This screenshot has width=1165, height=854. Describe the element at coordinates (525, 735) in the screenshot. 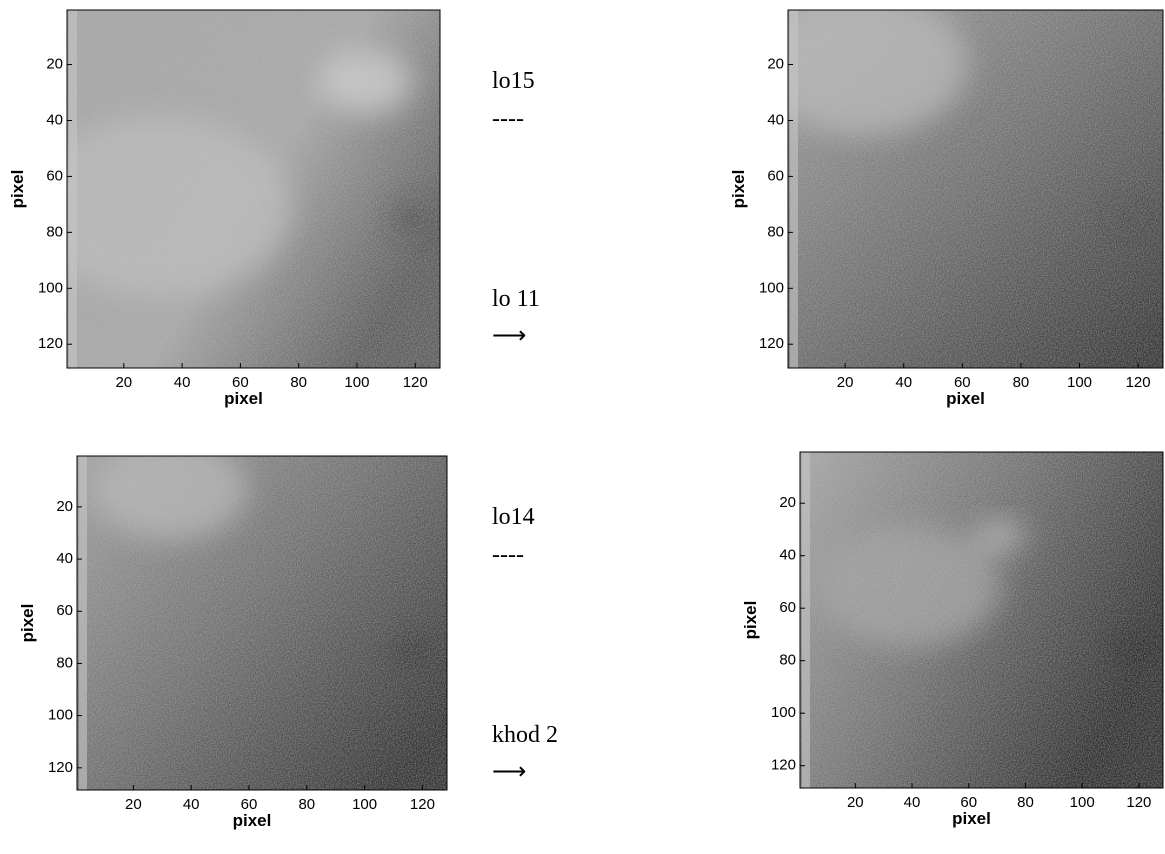

I see `annotation: khod 2` at that location.